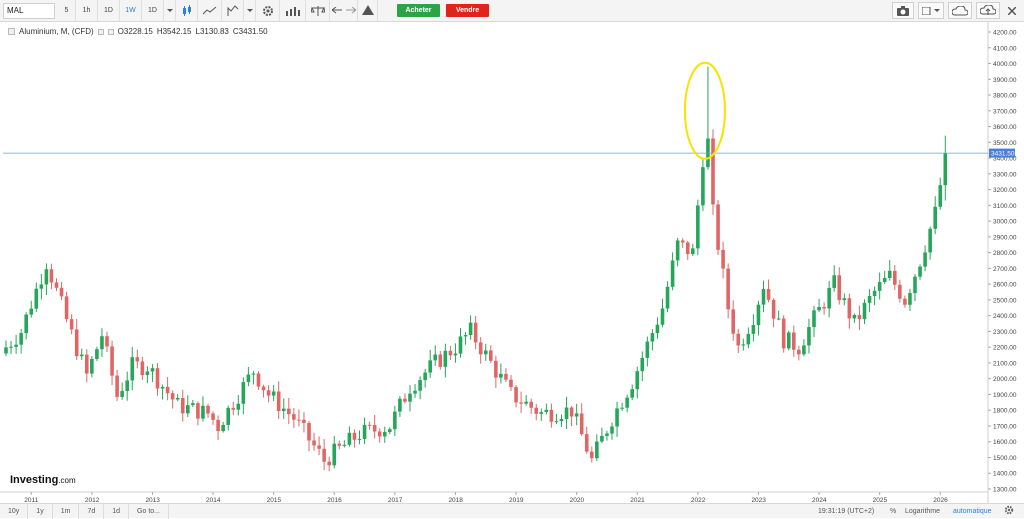 Image resolution: width=1024 pixels, height=519 pixels. Describe the element at coordinates (1005, 206) in the screenshot. I see `price-tick-label: 3100.00` at that location.